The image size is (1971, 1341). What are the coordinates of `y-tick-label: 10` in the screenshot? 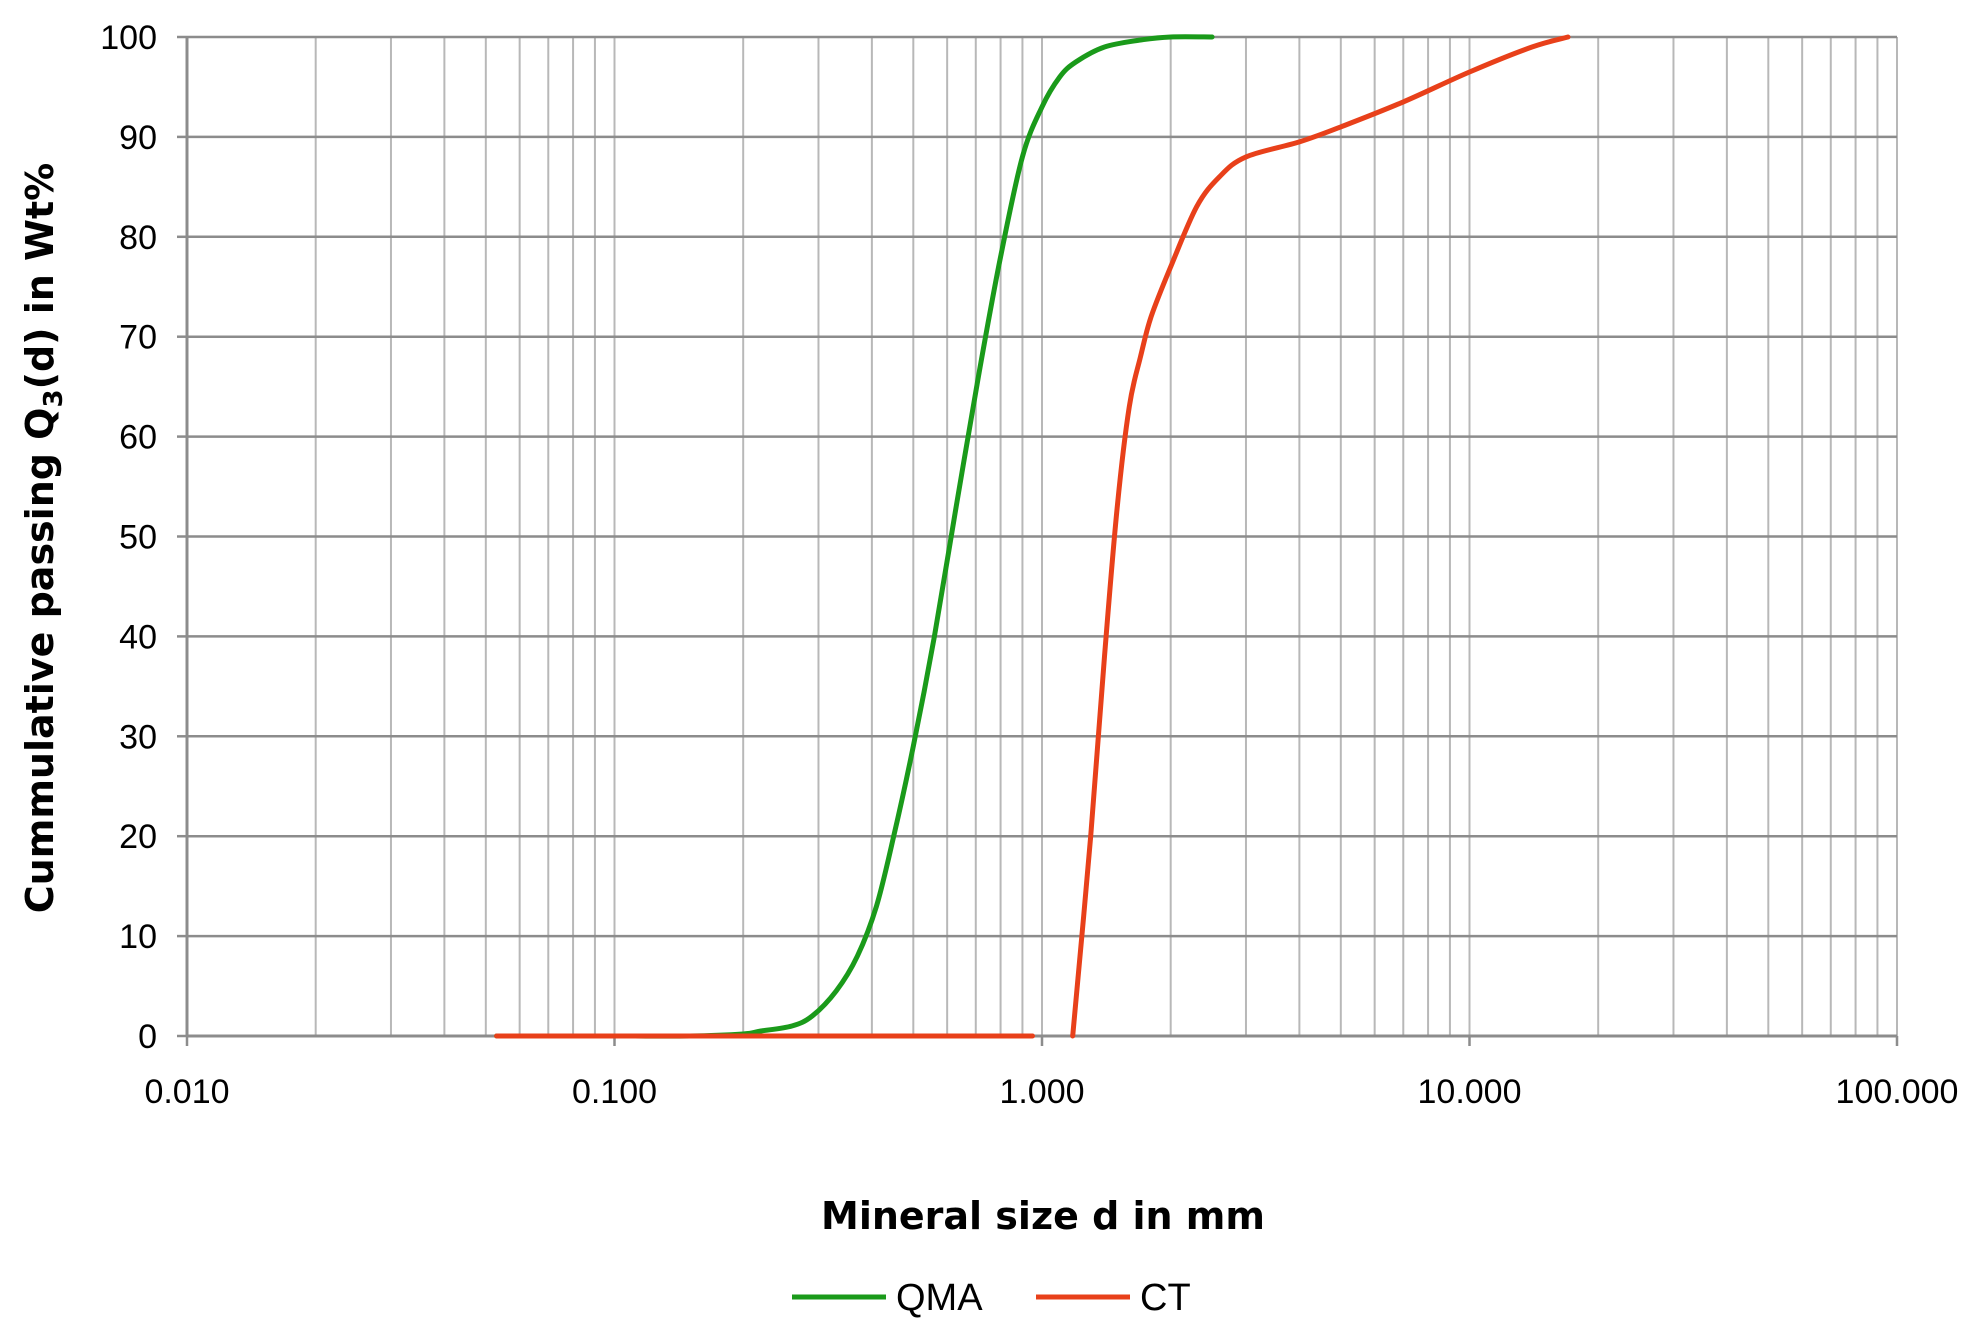 It's located at (138, 937).